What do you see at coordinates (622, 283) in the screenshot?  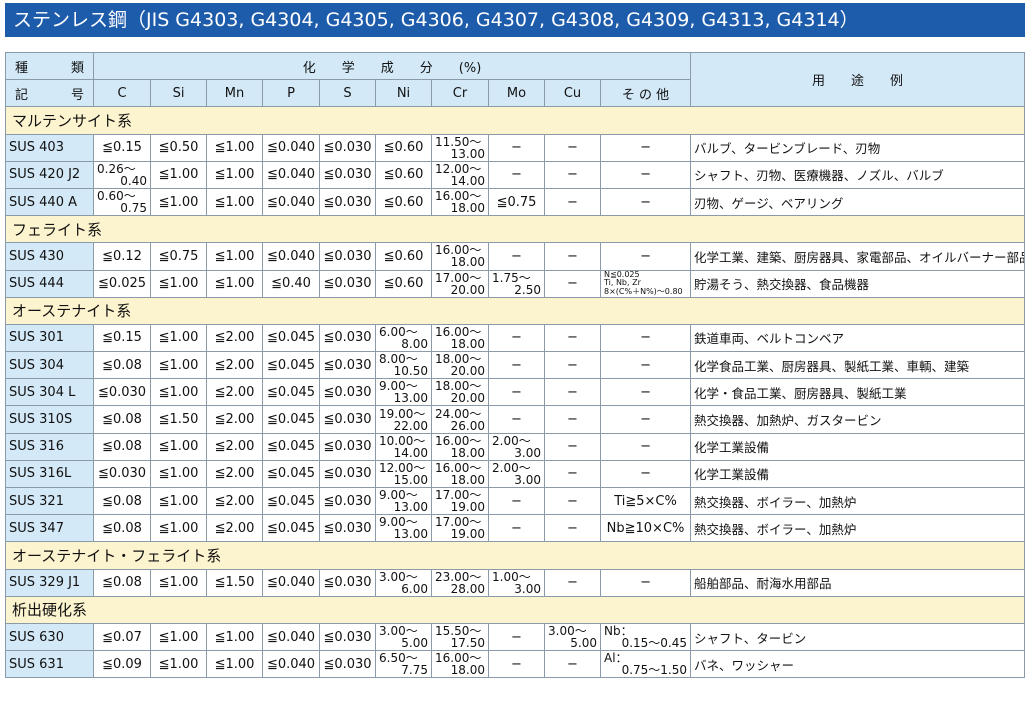 I see `note-line: Ti, Nb, Zr` at bounding box center [622, 283].